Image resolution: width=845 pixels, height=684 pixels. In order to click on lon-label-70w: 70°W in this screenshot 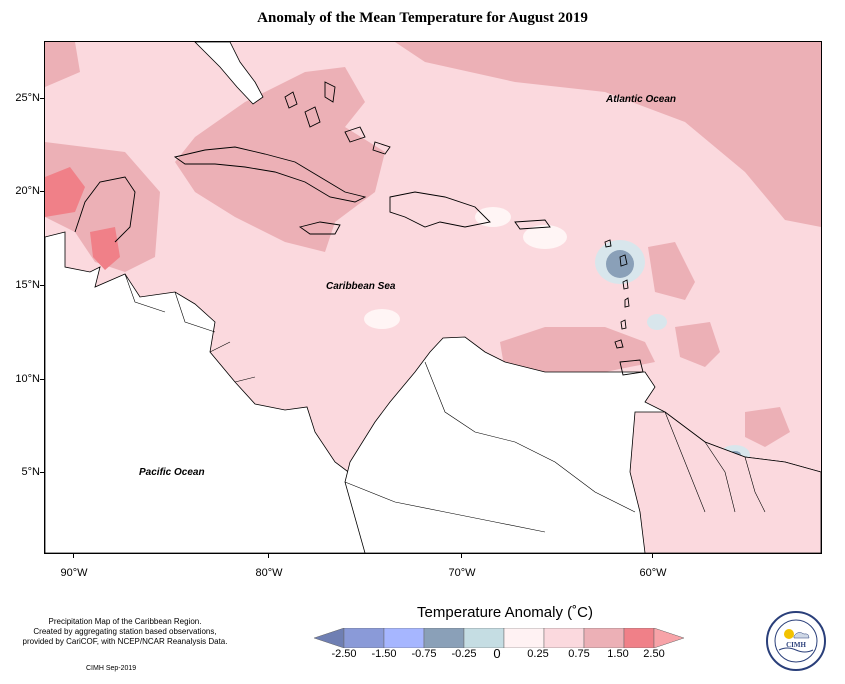, I will do `click(462, 573)`.